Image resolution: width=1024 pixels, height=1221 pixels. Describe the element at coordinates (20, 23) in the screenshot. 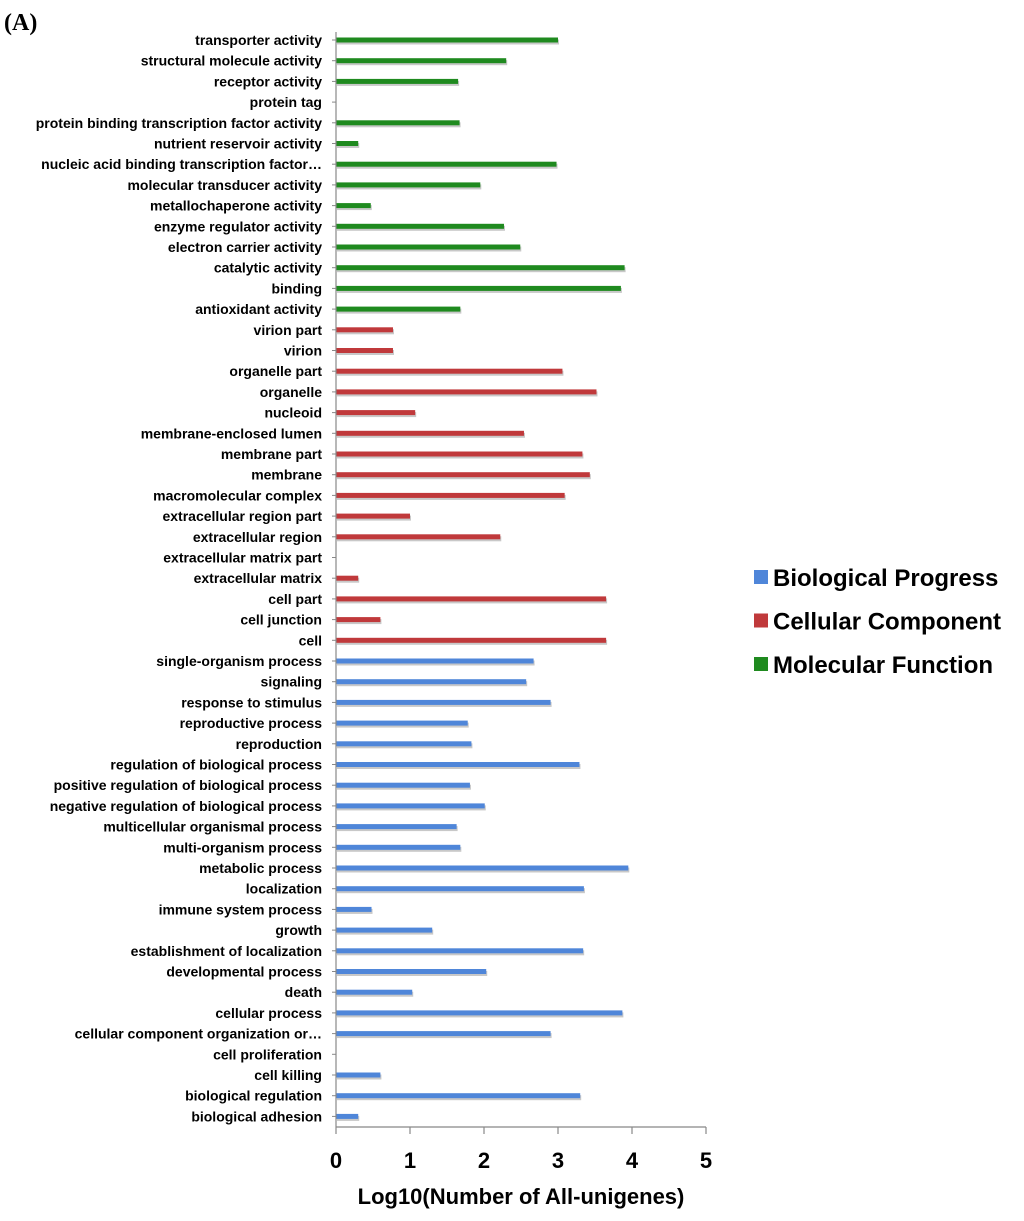

I see `panel-label: (A)` at that location.